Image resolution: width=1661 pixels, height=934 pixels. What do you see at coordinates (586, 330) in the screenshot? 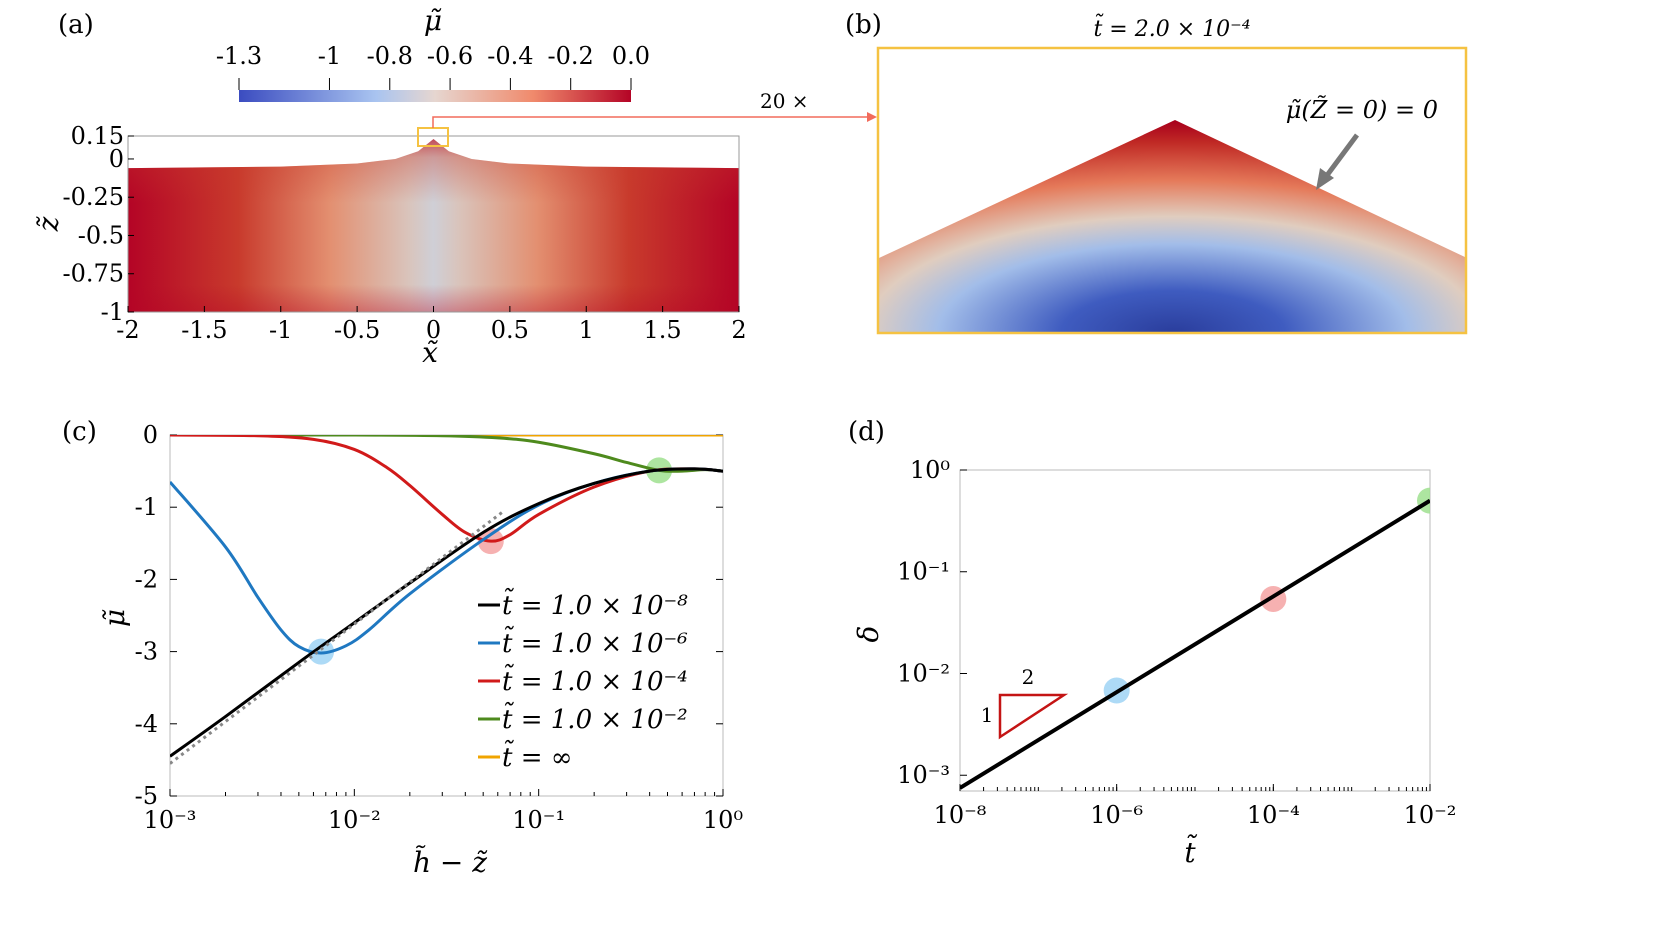
I see `panel-a-xtick-label: 1` at bounding box center [586, 330].